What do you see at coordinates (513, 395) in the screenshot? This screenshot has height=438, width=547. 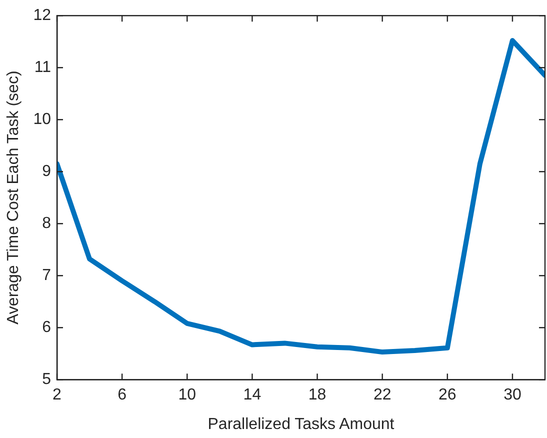 I see `x-tick-label: 30` at bounding box center [513, 395].